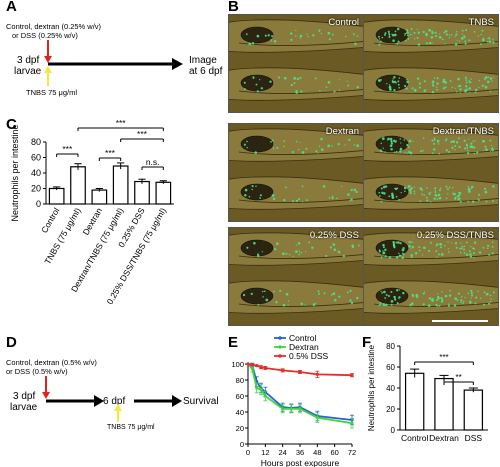  Describe the element at coordinates (177, 64) in the screenshot. I see `timeline-a-arrowhead` at that location.